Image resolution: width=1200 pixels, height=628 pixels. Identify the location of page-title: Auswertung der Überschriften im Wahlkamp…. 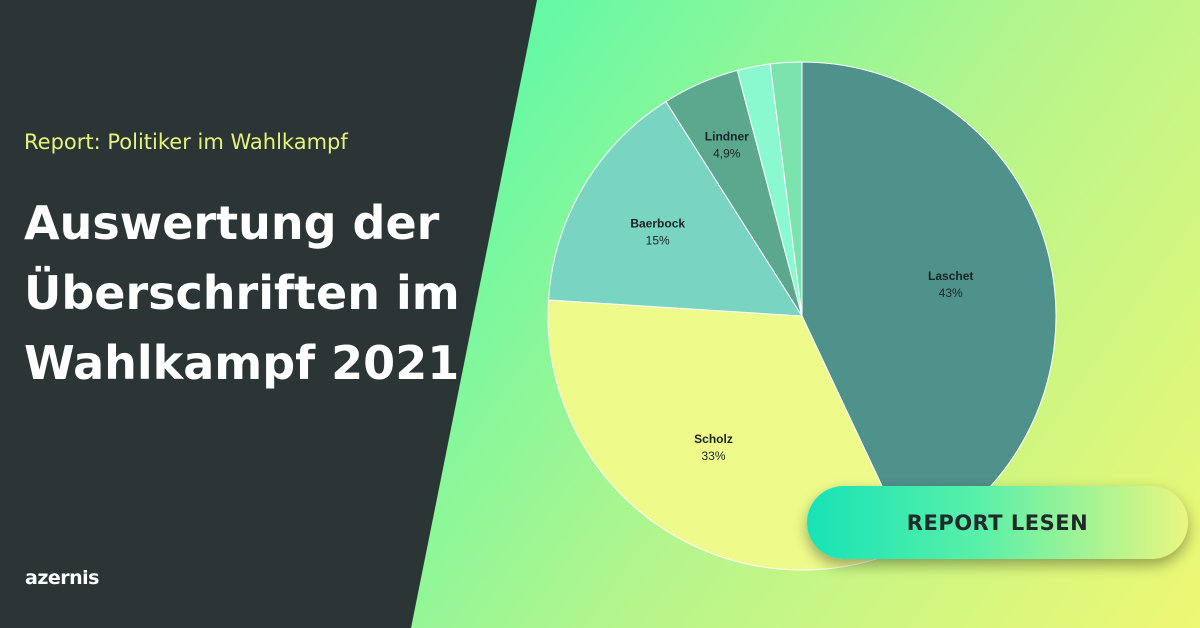
(259, 293).